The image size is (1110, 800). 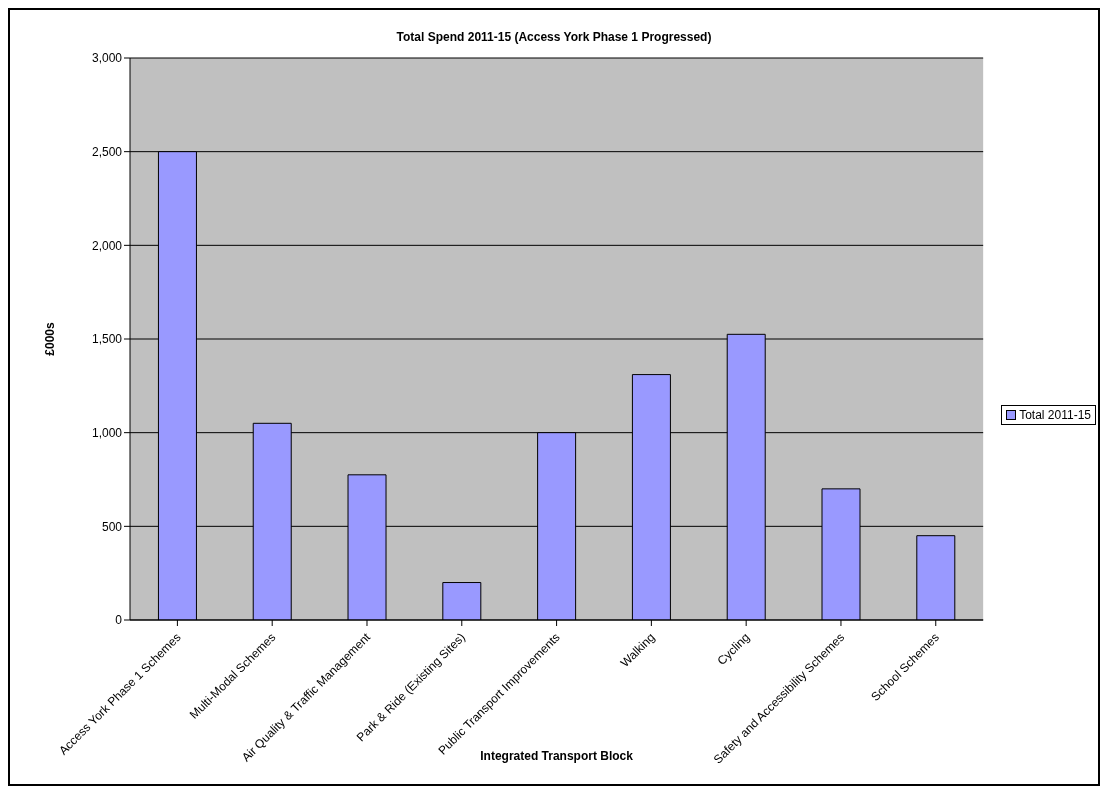 I want to click on y-axis-title: £000s, so click(x=50, y=338).